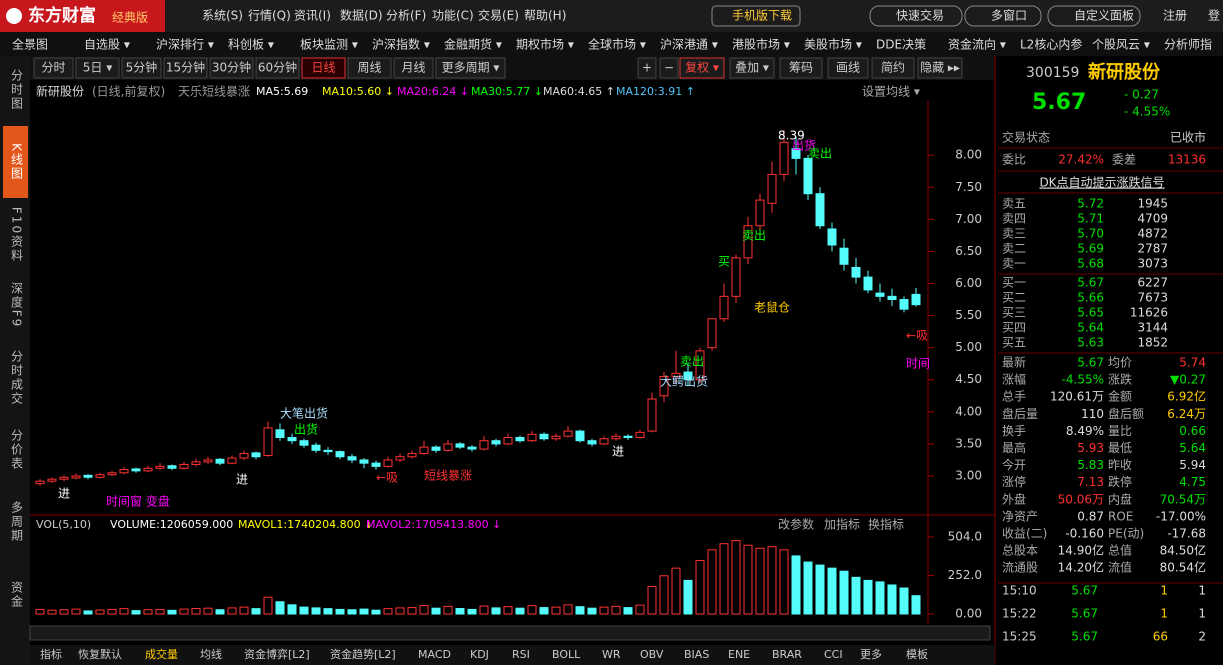 The image size is (1223, 665). I want to click on period-label: 15分钟, so click(185, 67).